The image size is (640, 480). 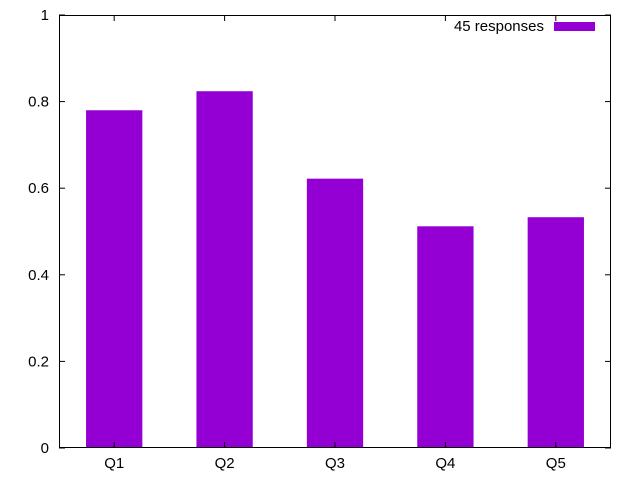 What do you see at coordinates (574, 26) in the screenshot?
I see `legend-swatch` at bounding box center [574, 26].